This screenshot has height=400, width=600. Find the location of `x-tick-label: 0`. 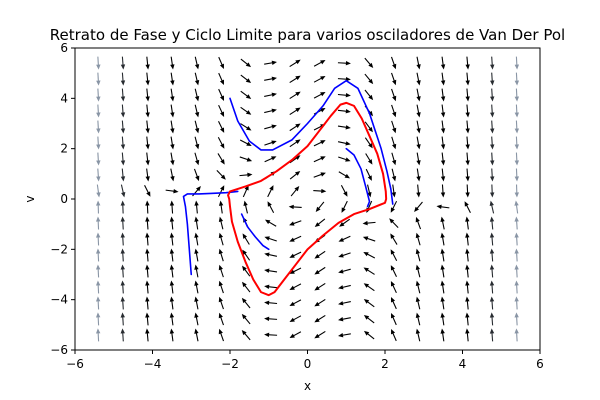

x-tick-label: 0 is located at coordinates (308, 364).